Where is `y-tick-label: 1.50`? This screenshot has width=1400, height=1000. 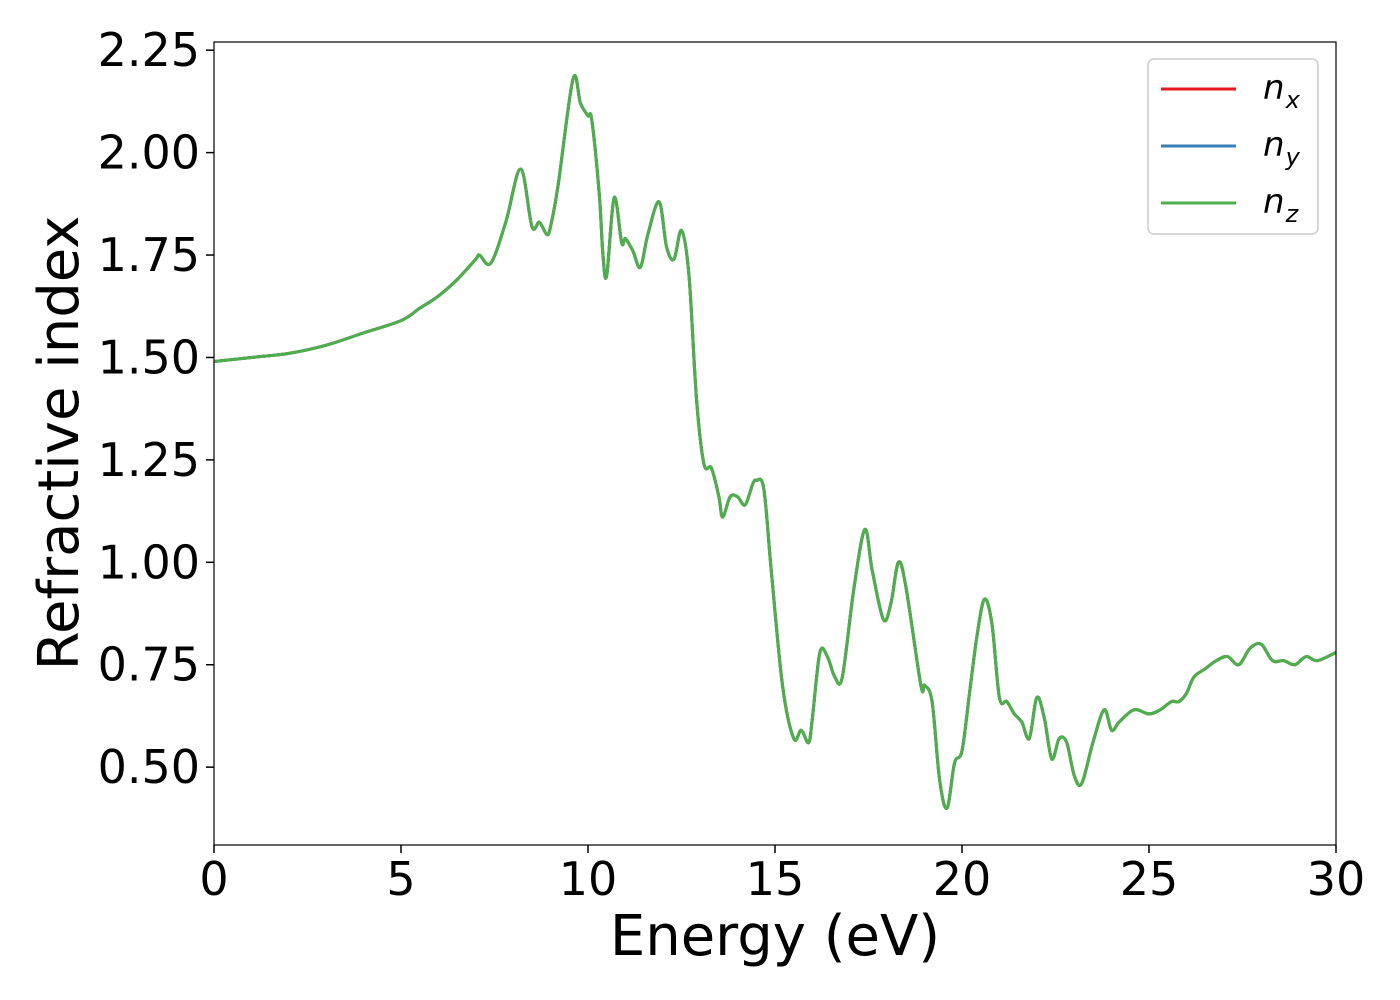 y-tick-label: 1.50 is located at coordinates (149, 357).